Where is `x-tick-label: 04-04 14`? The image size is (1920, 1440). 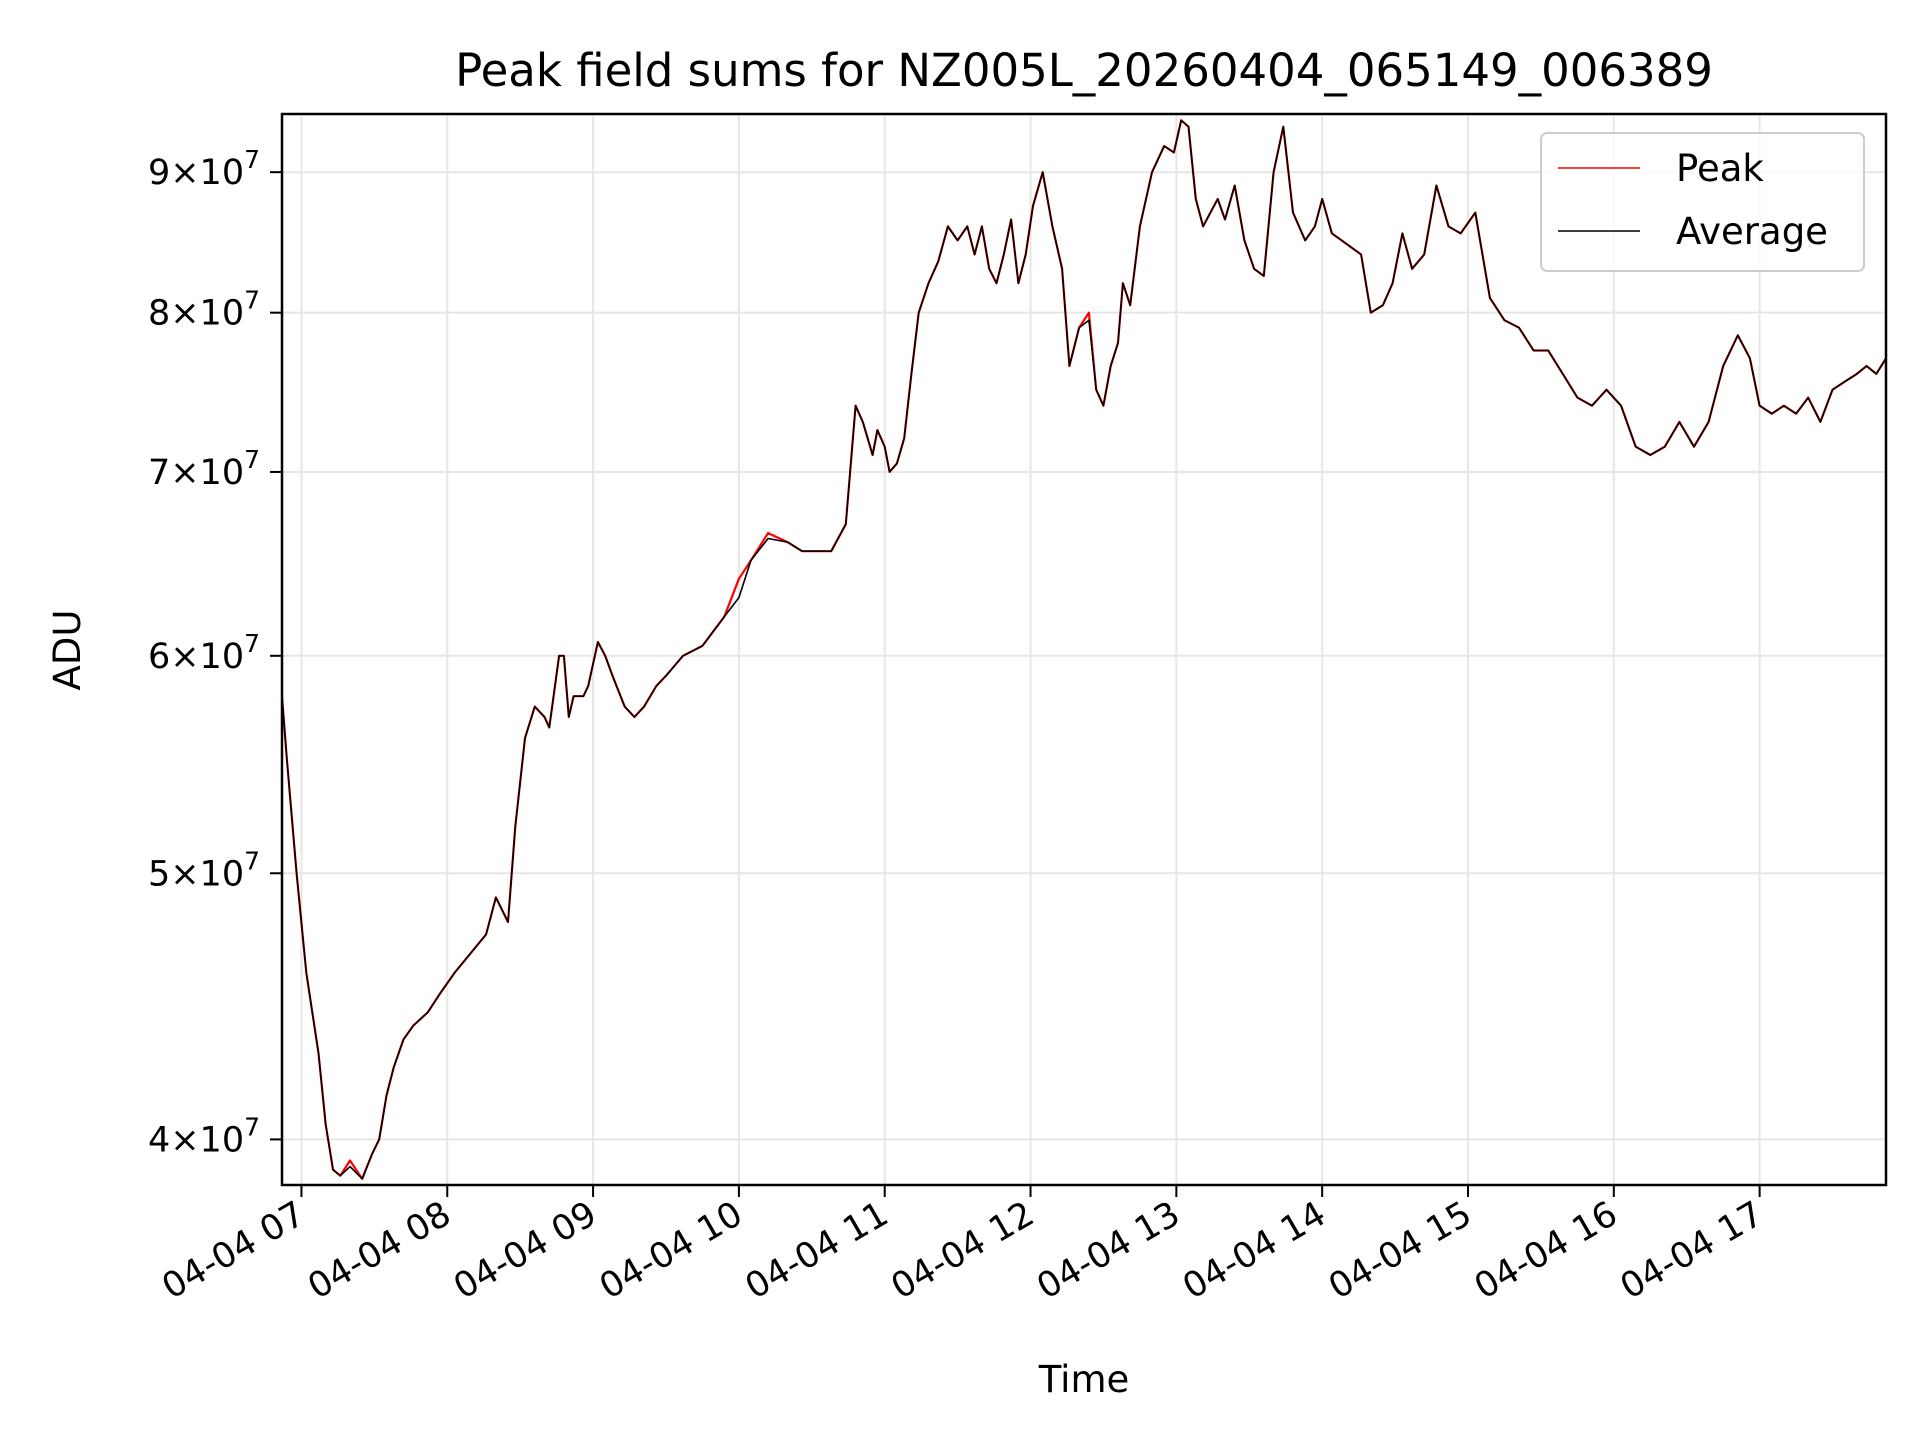
x-tick-label: 04-04 14 is located at coordinates (1254, 1250).